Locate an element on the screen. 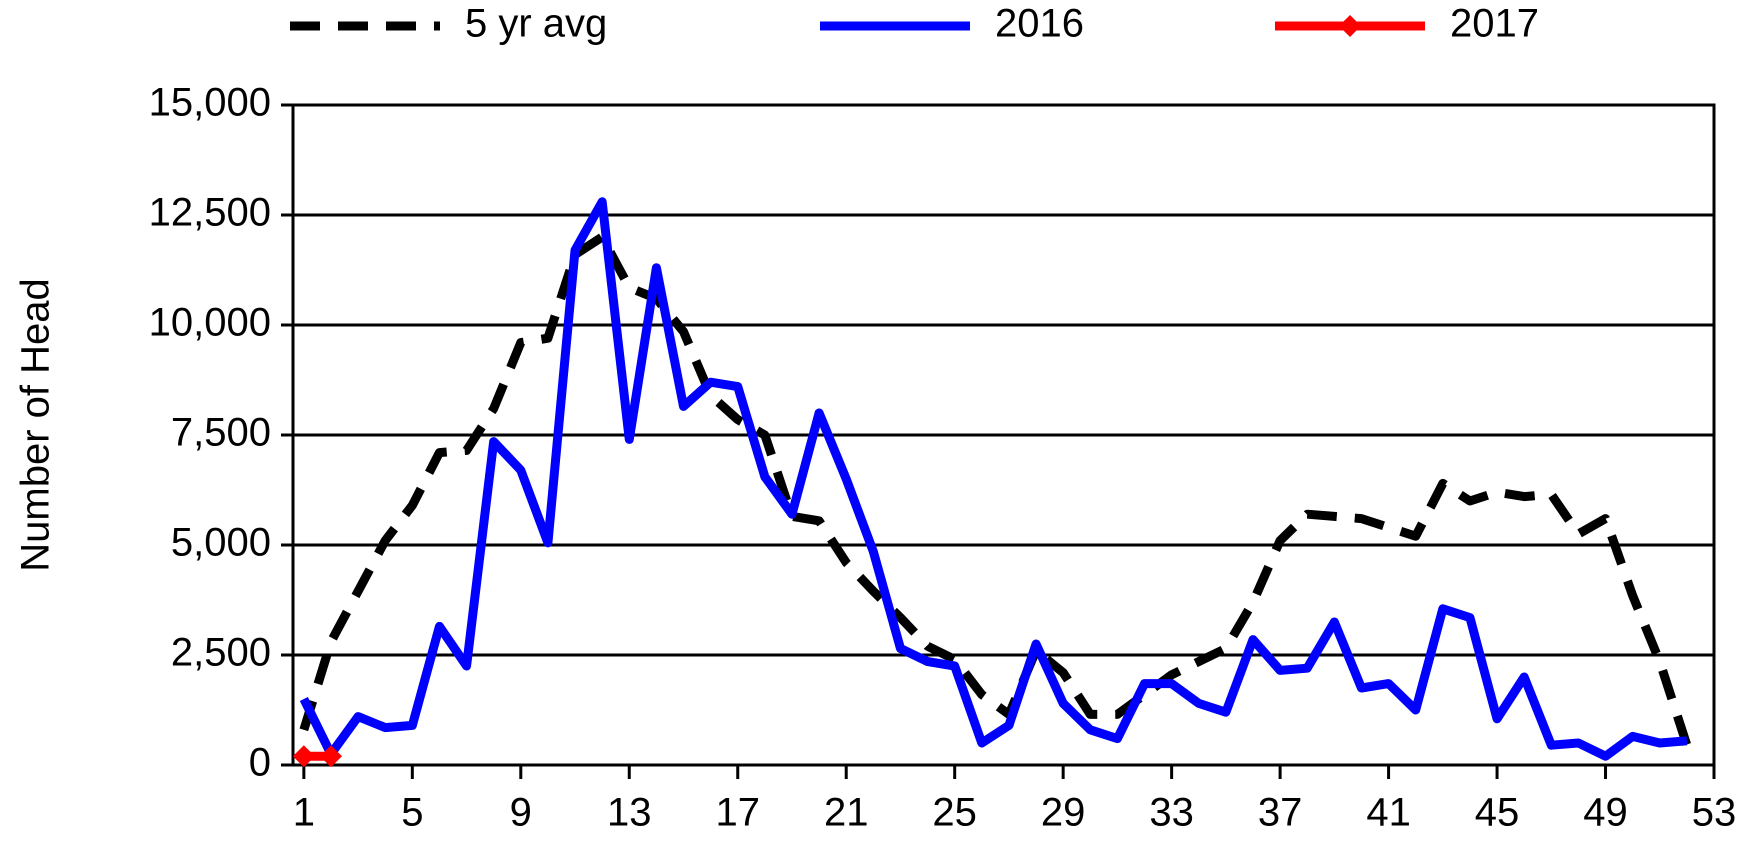 This screenshot has height=860, width=1740. x-tick-label: 25 is located at coordinates (954, 813).